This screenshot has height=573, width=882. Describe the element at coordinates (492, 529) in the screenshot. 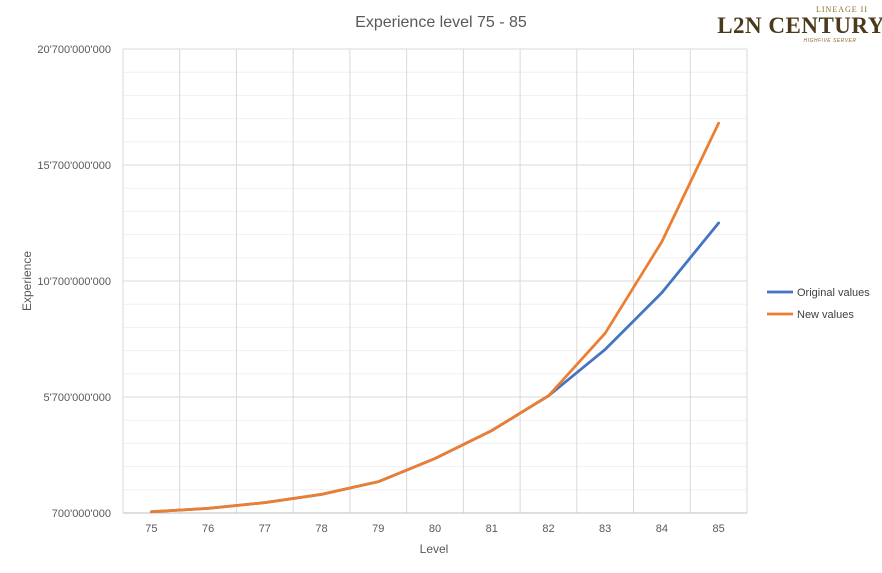

I see `x-tick-label: 81` at that location.